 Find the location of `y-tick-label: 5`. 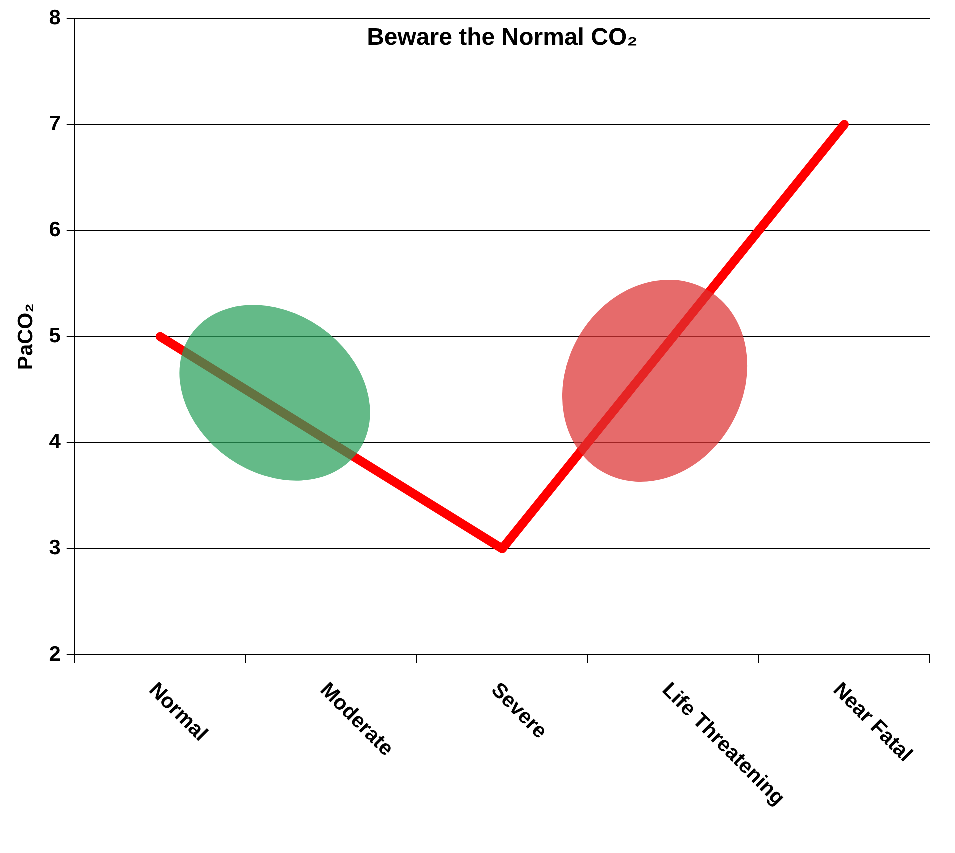

y-tick-label: 5 is located at coordinates (55, 336).